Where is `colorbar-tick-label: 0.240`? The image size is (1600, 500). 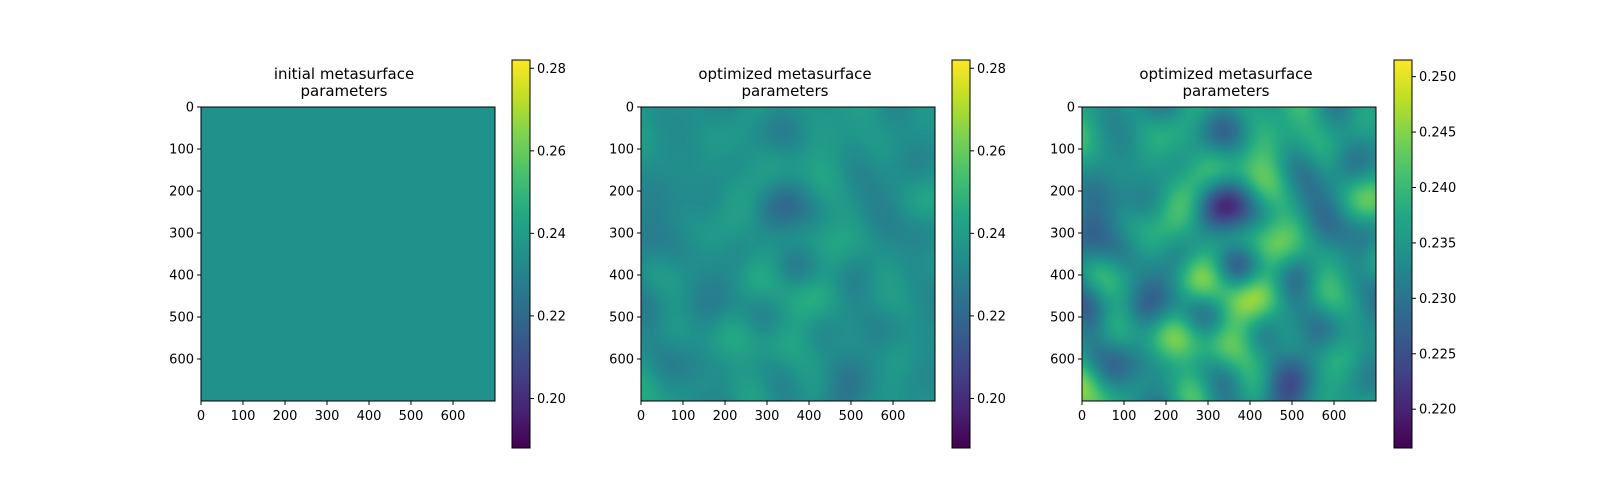 colorbar-tick-label: 0.240 is located at coordinates (1437, 188).